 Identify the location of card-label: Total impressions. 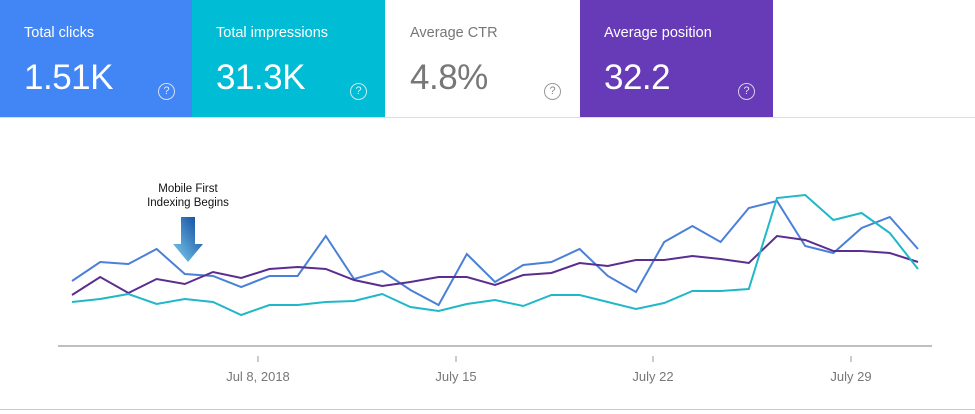
(272, 33).